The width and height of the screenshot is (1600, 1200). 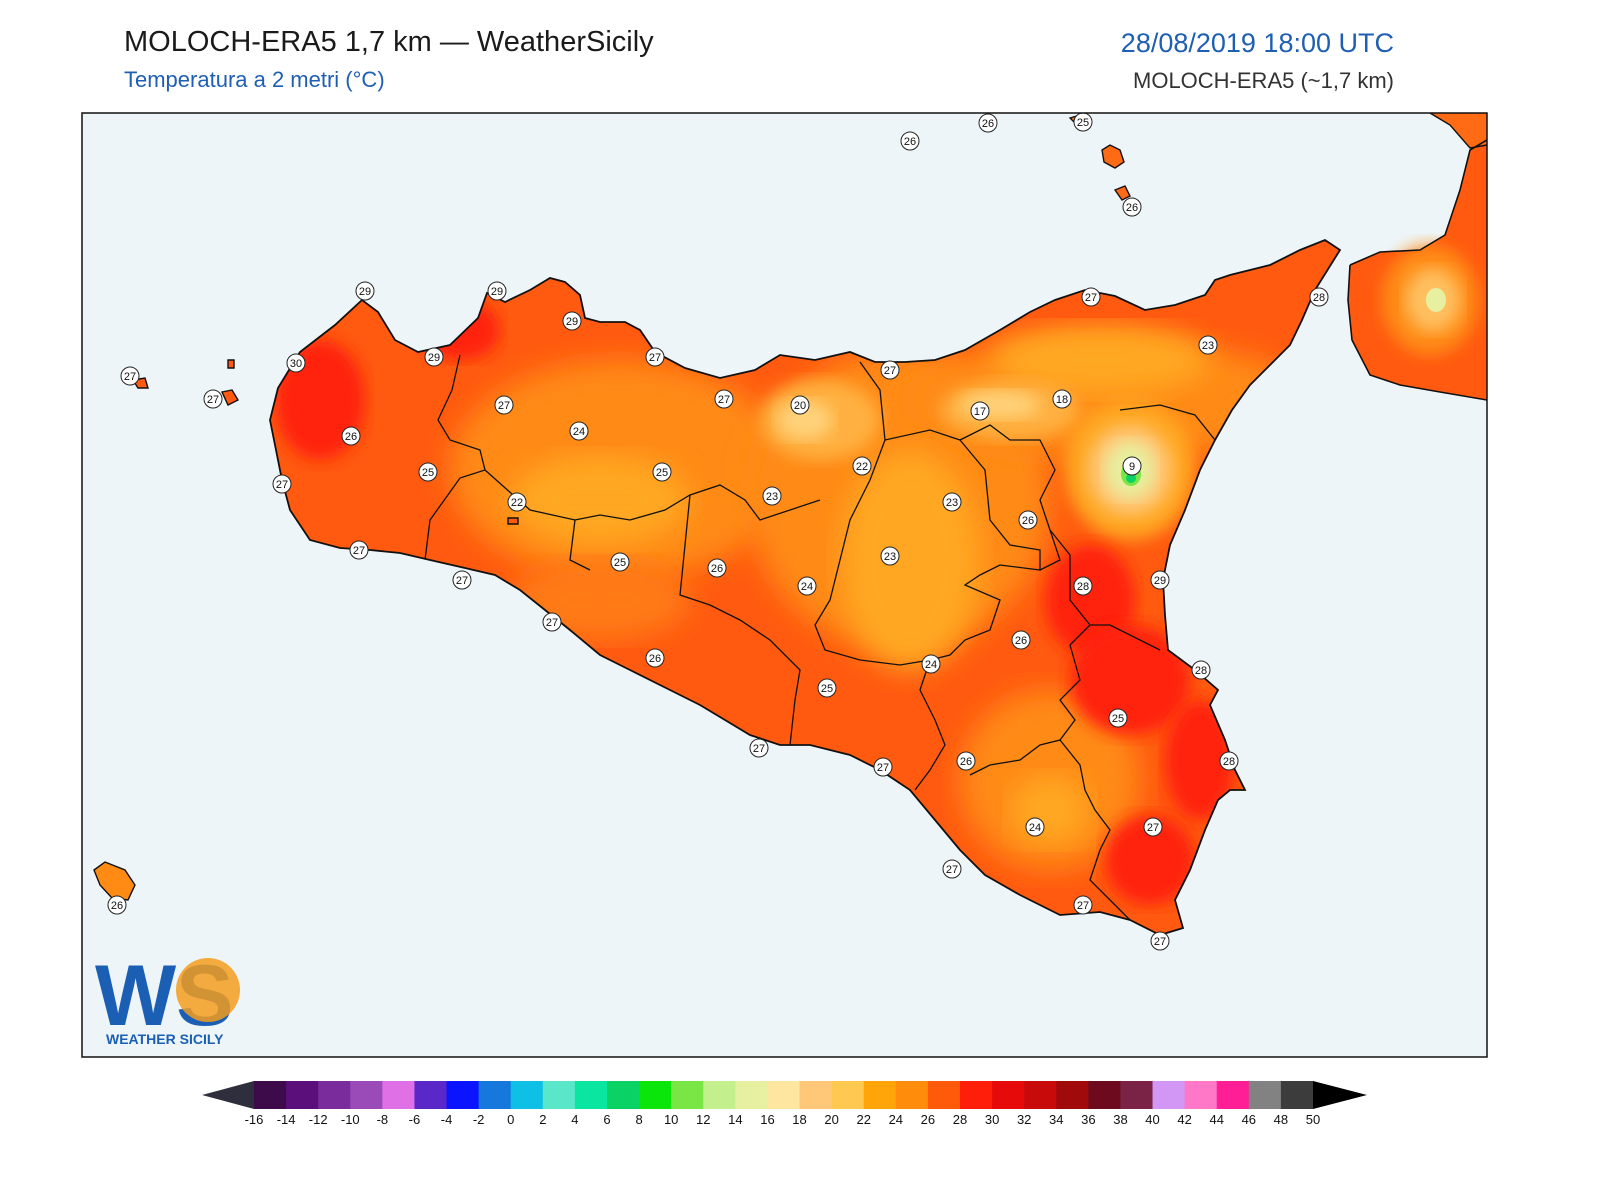 I want to click on colorbar-tick-label: 0, so click(x=510, y=1119).